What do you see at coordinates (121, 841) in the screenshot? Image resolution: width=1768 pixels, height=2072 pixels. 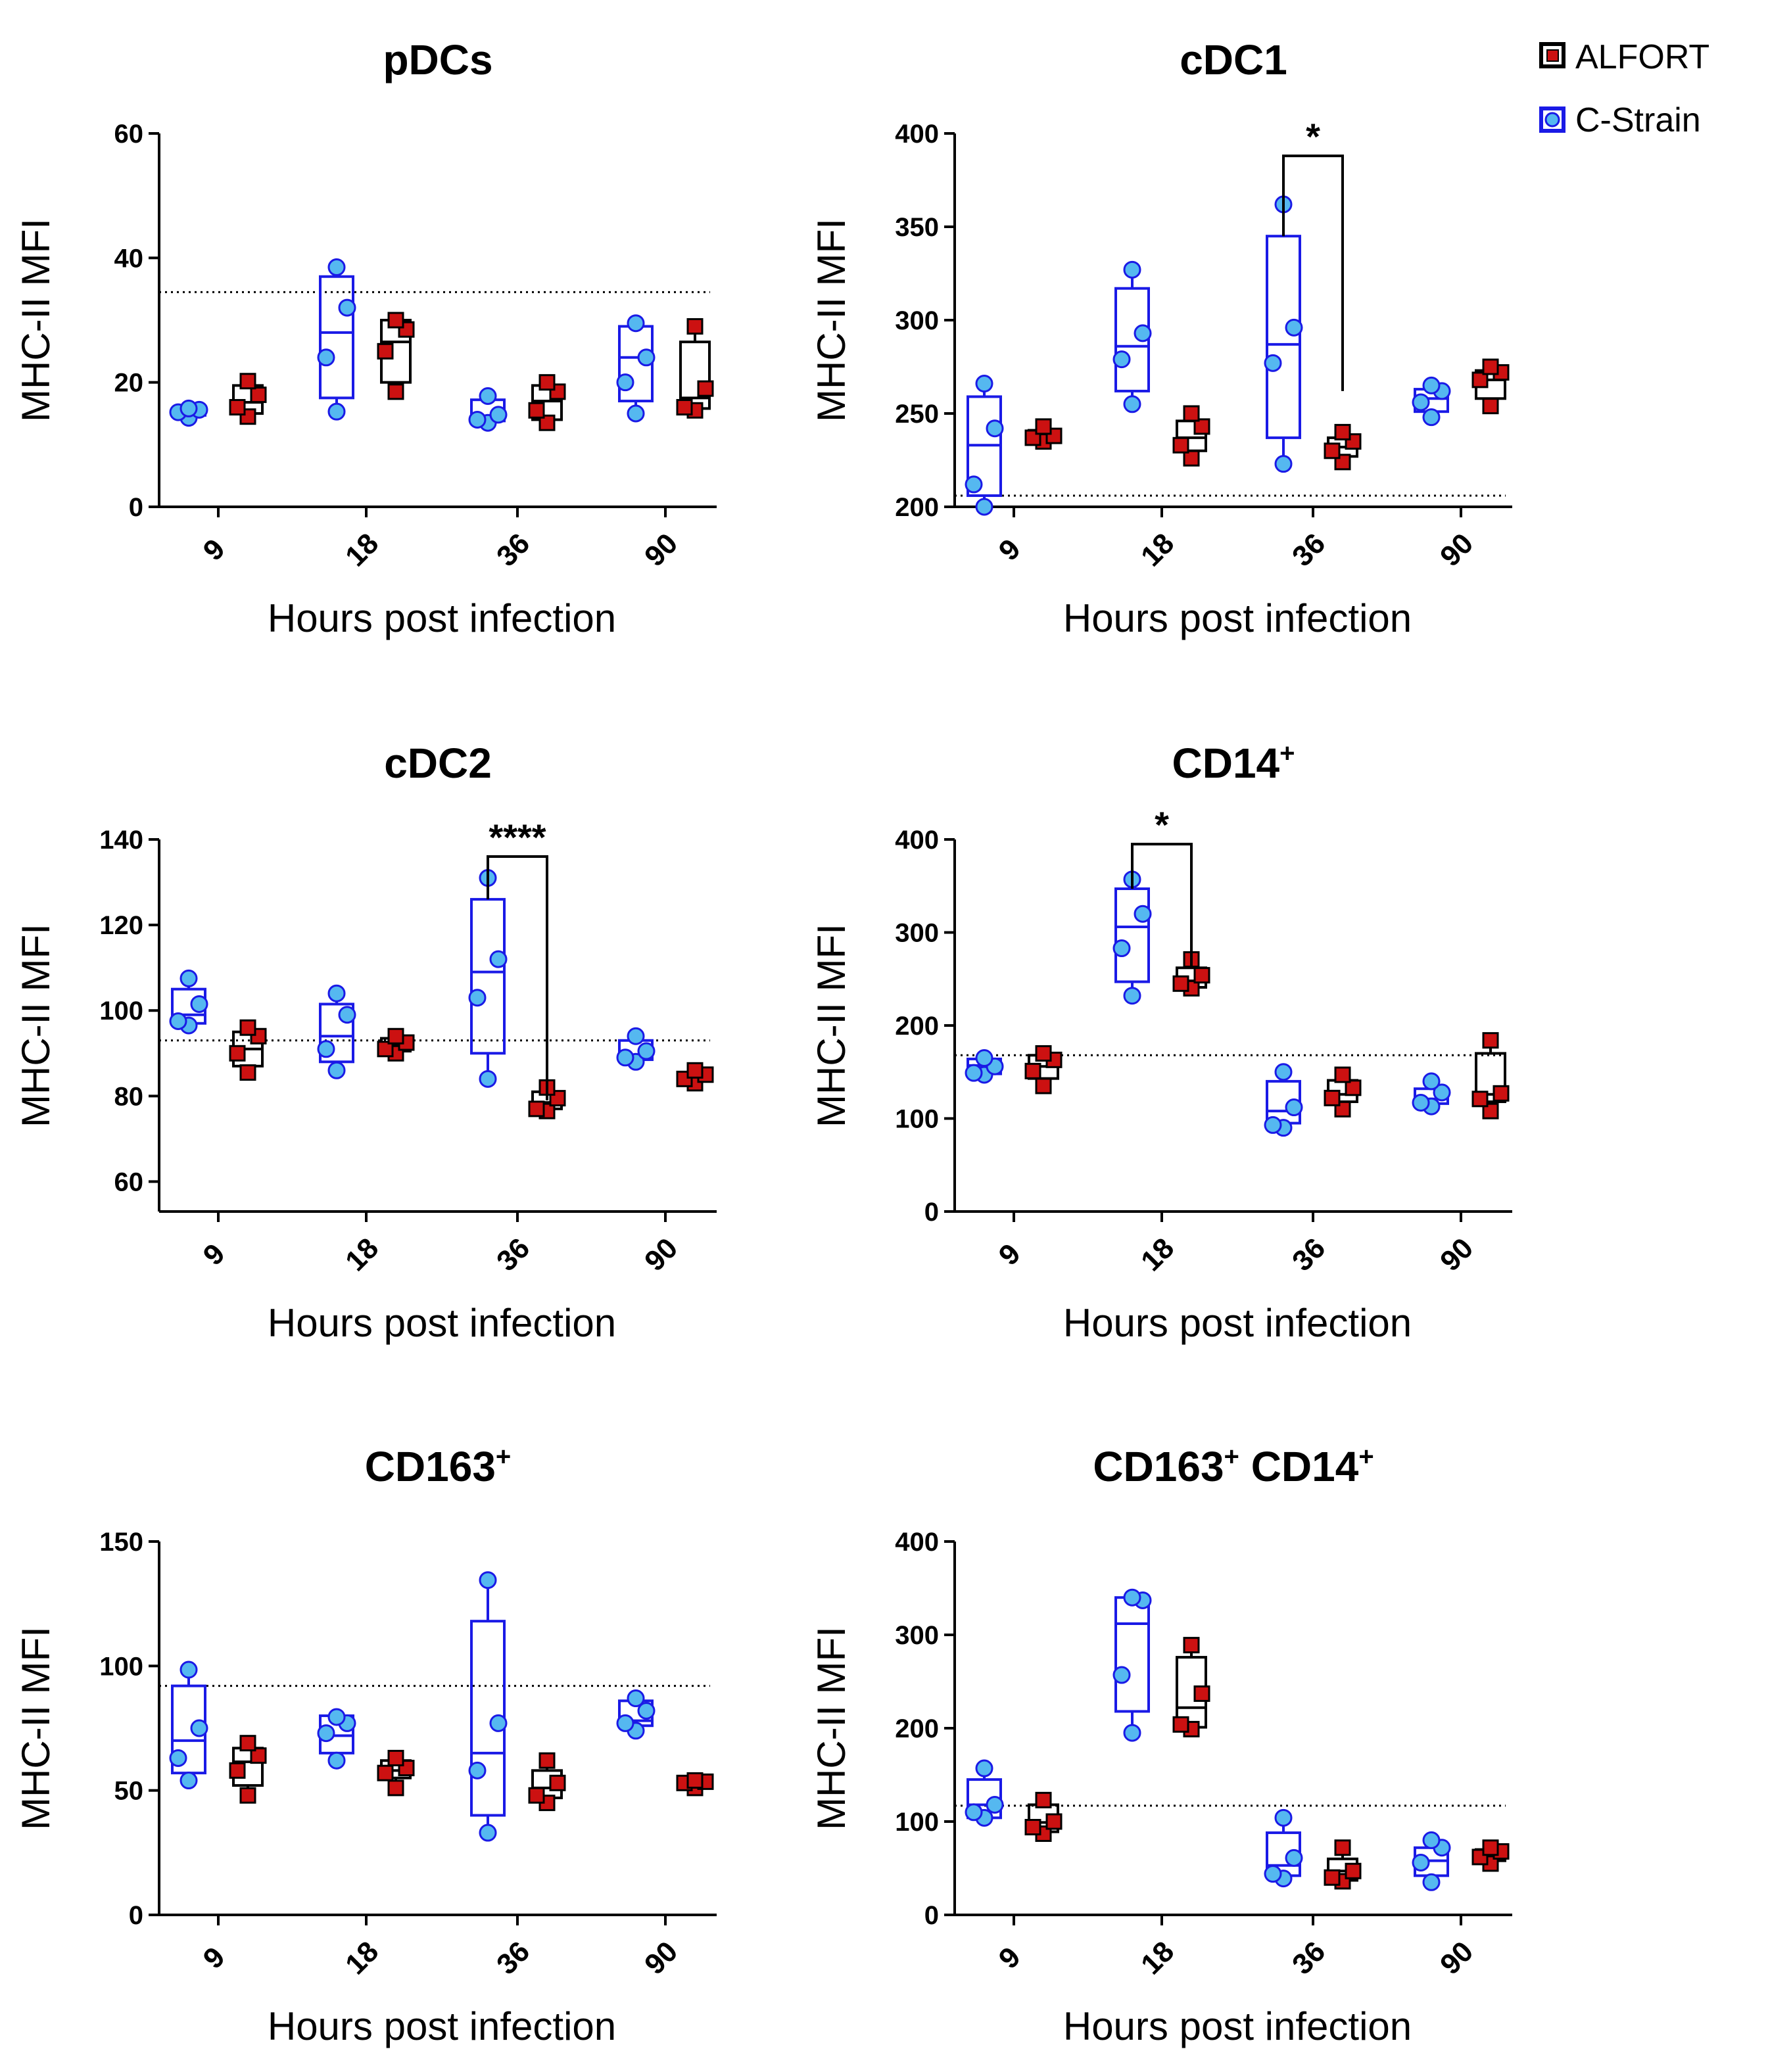 I see `y-tick-label: 140` at bounding box center [121, 841].